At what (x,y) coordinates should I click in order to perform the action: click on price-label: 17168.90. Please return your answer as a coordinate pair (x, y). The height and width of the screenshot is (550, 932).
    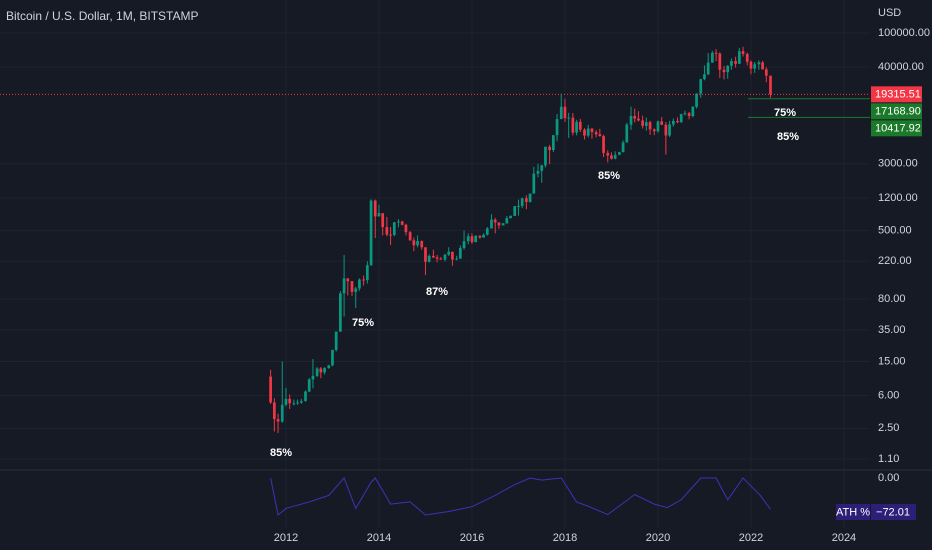
    Looking at the image, I should click on (898, 112).